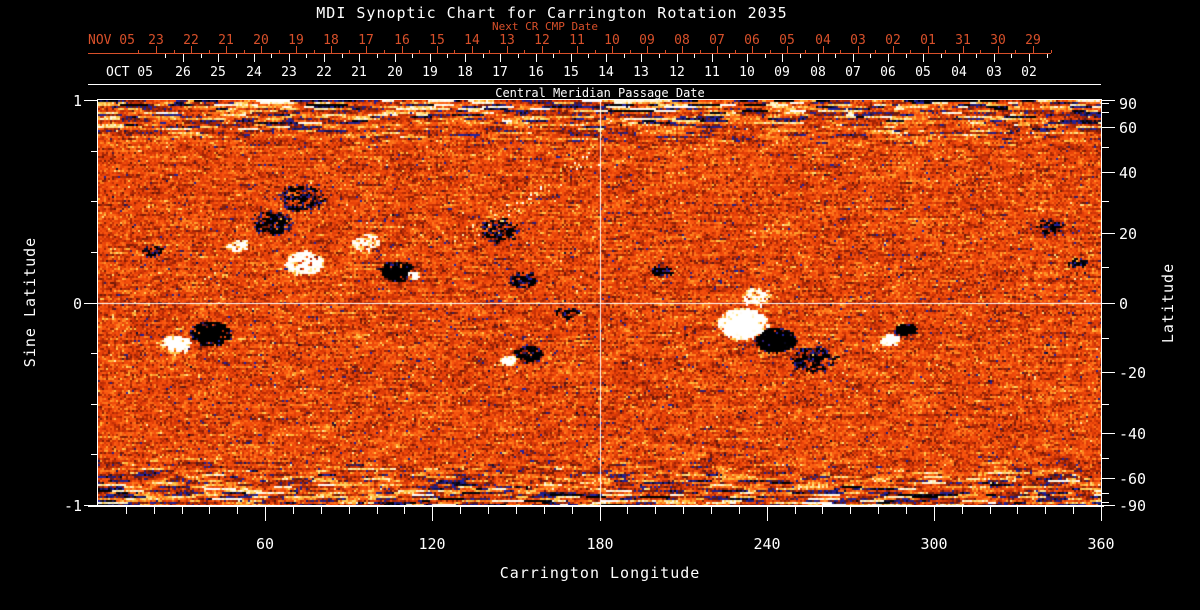 The image size is (1200, 610). What do you see at coordinates (430, 72) in the screenshot?
I see `white-tick-label: 19` at bounding box center [430, 72].